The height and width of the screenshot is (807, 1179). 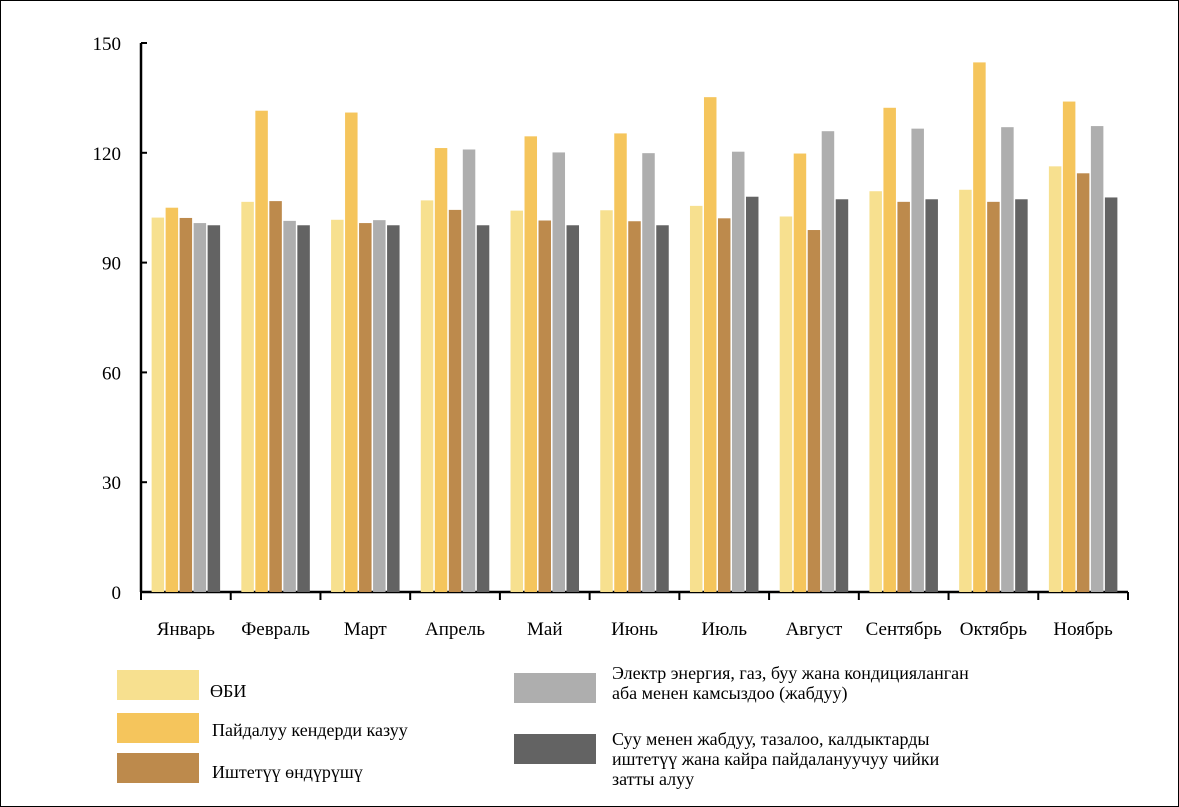 I want to click on legend-label: Пайдалуу кендерди казуу, so click(x=310, y=730).